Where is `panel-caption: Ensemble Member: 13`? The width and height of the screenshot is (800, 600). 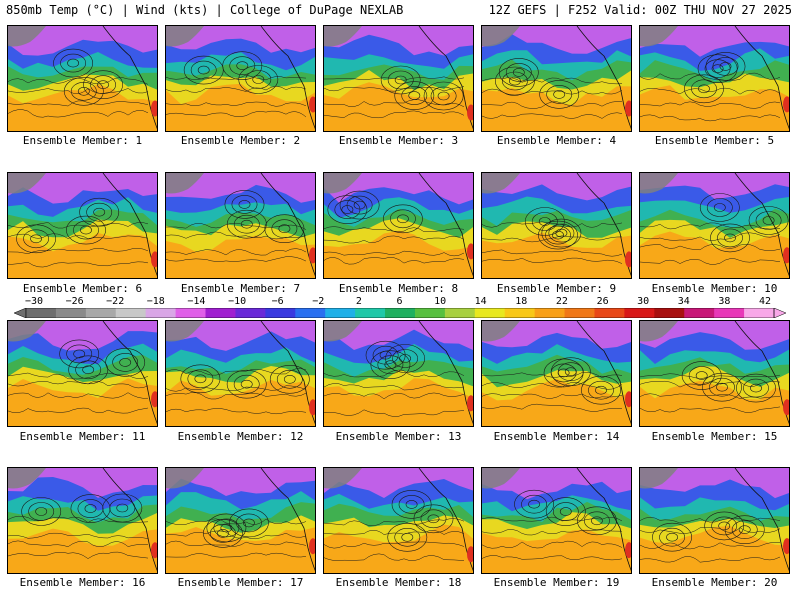 panel-caption: Ensemble Member: 13 is located at coordinates (398, 436).